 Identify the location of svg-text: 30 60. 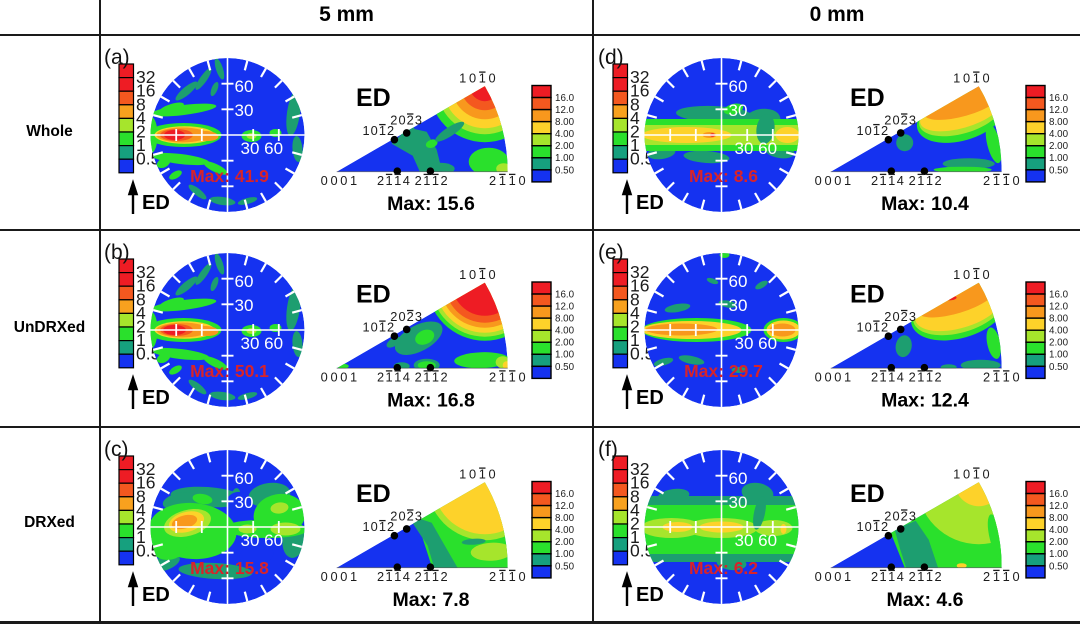
(262, 343).